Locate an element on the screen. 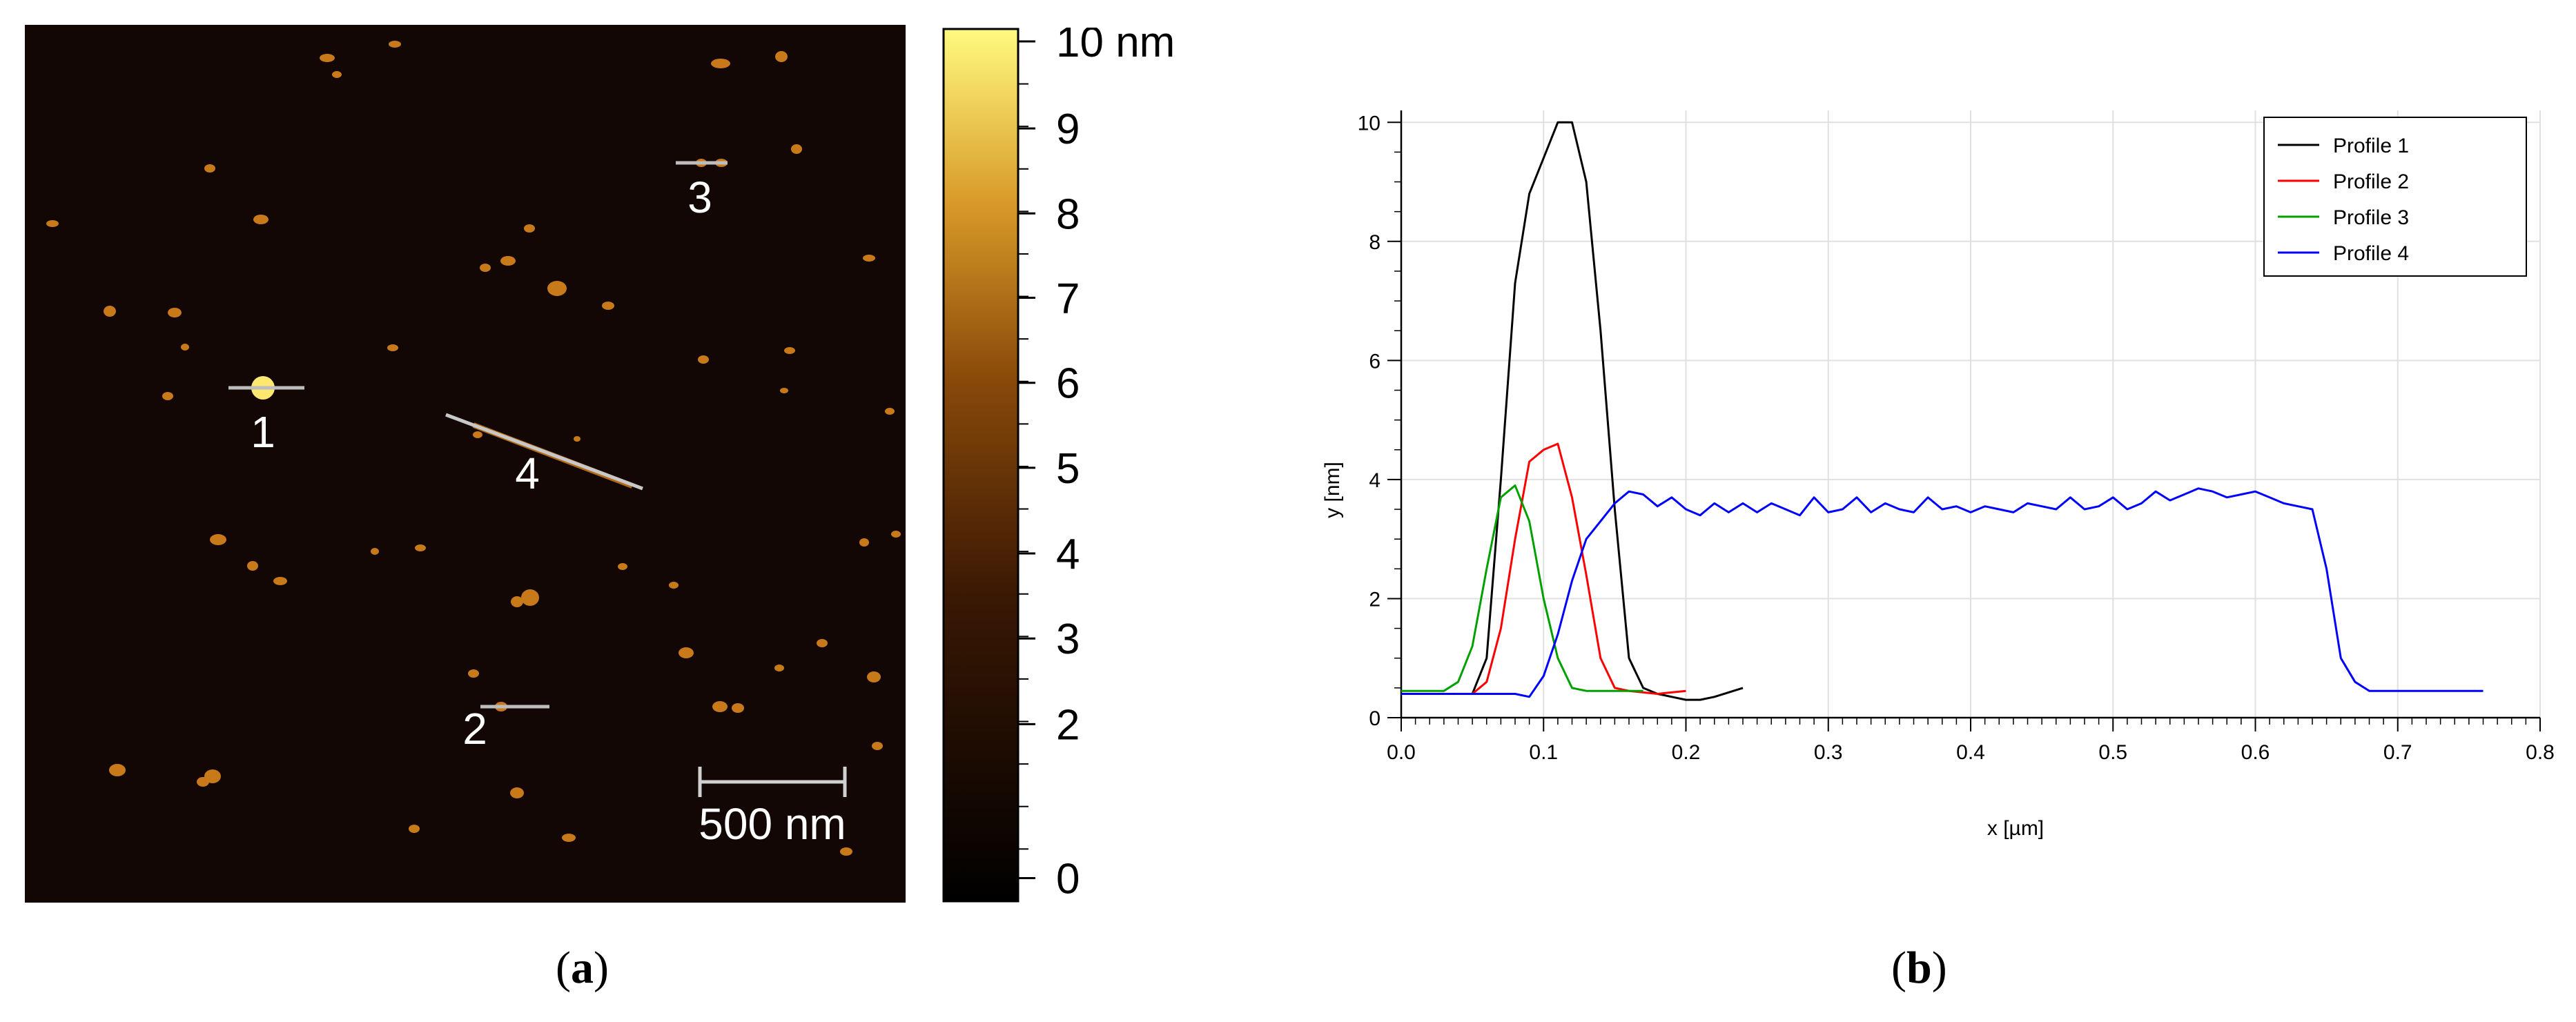 This screenshot has height=1022, width=2576. colorbar-tick-label: 7 is located at coordinates (1068, 299).